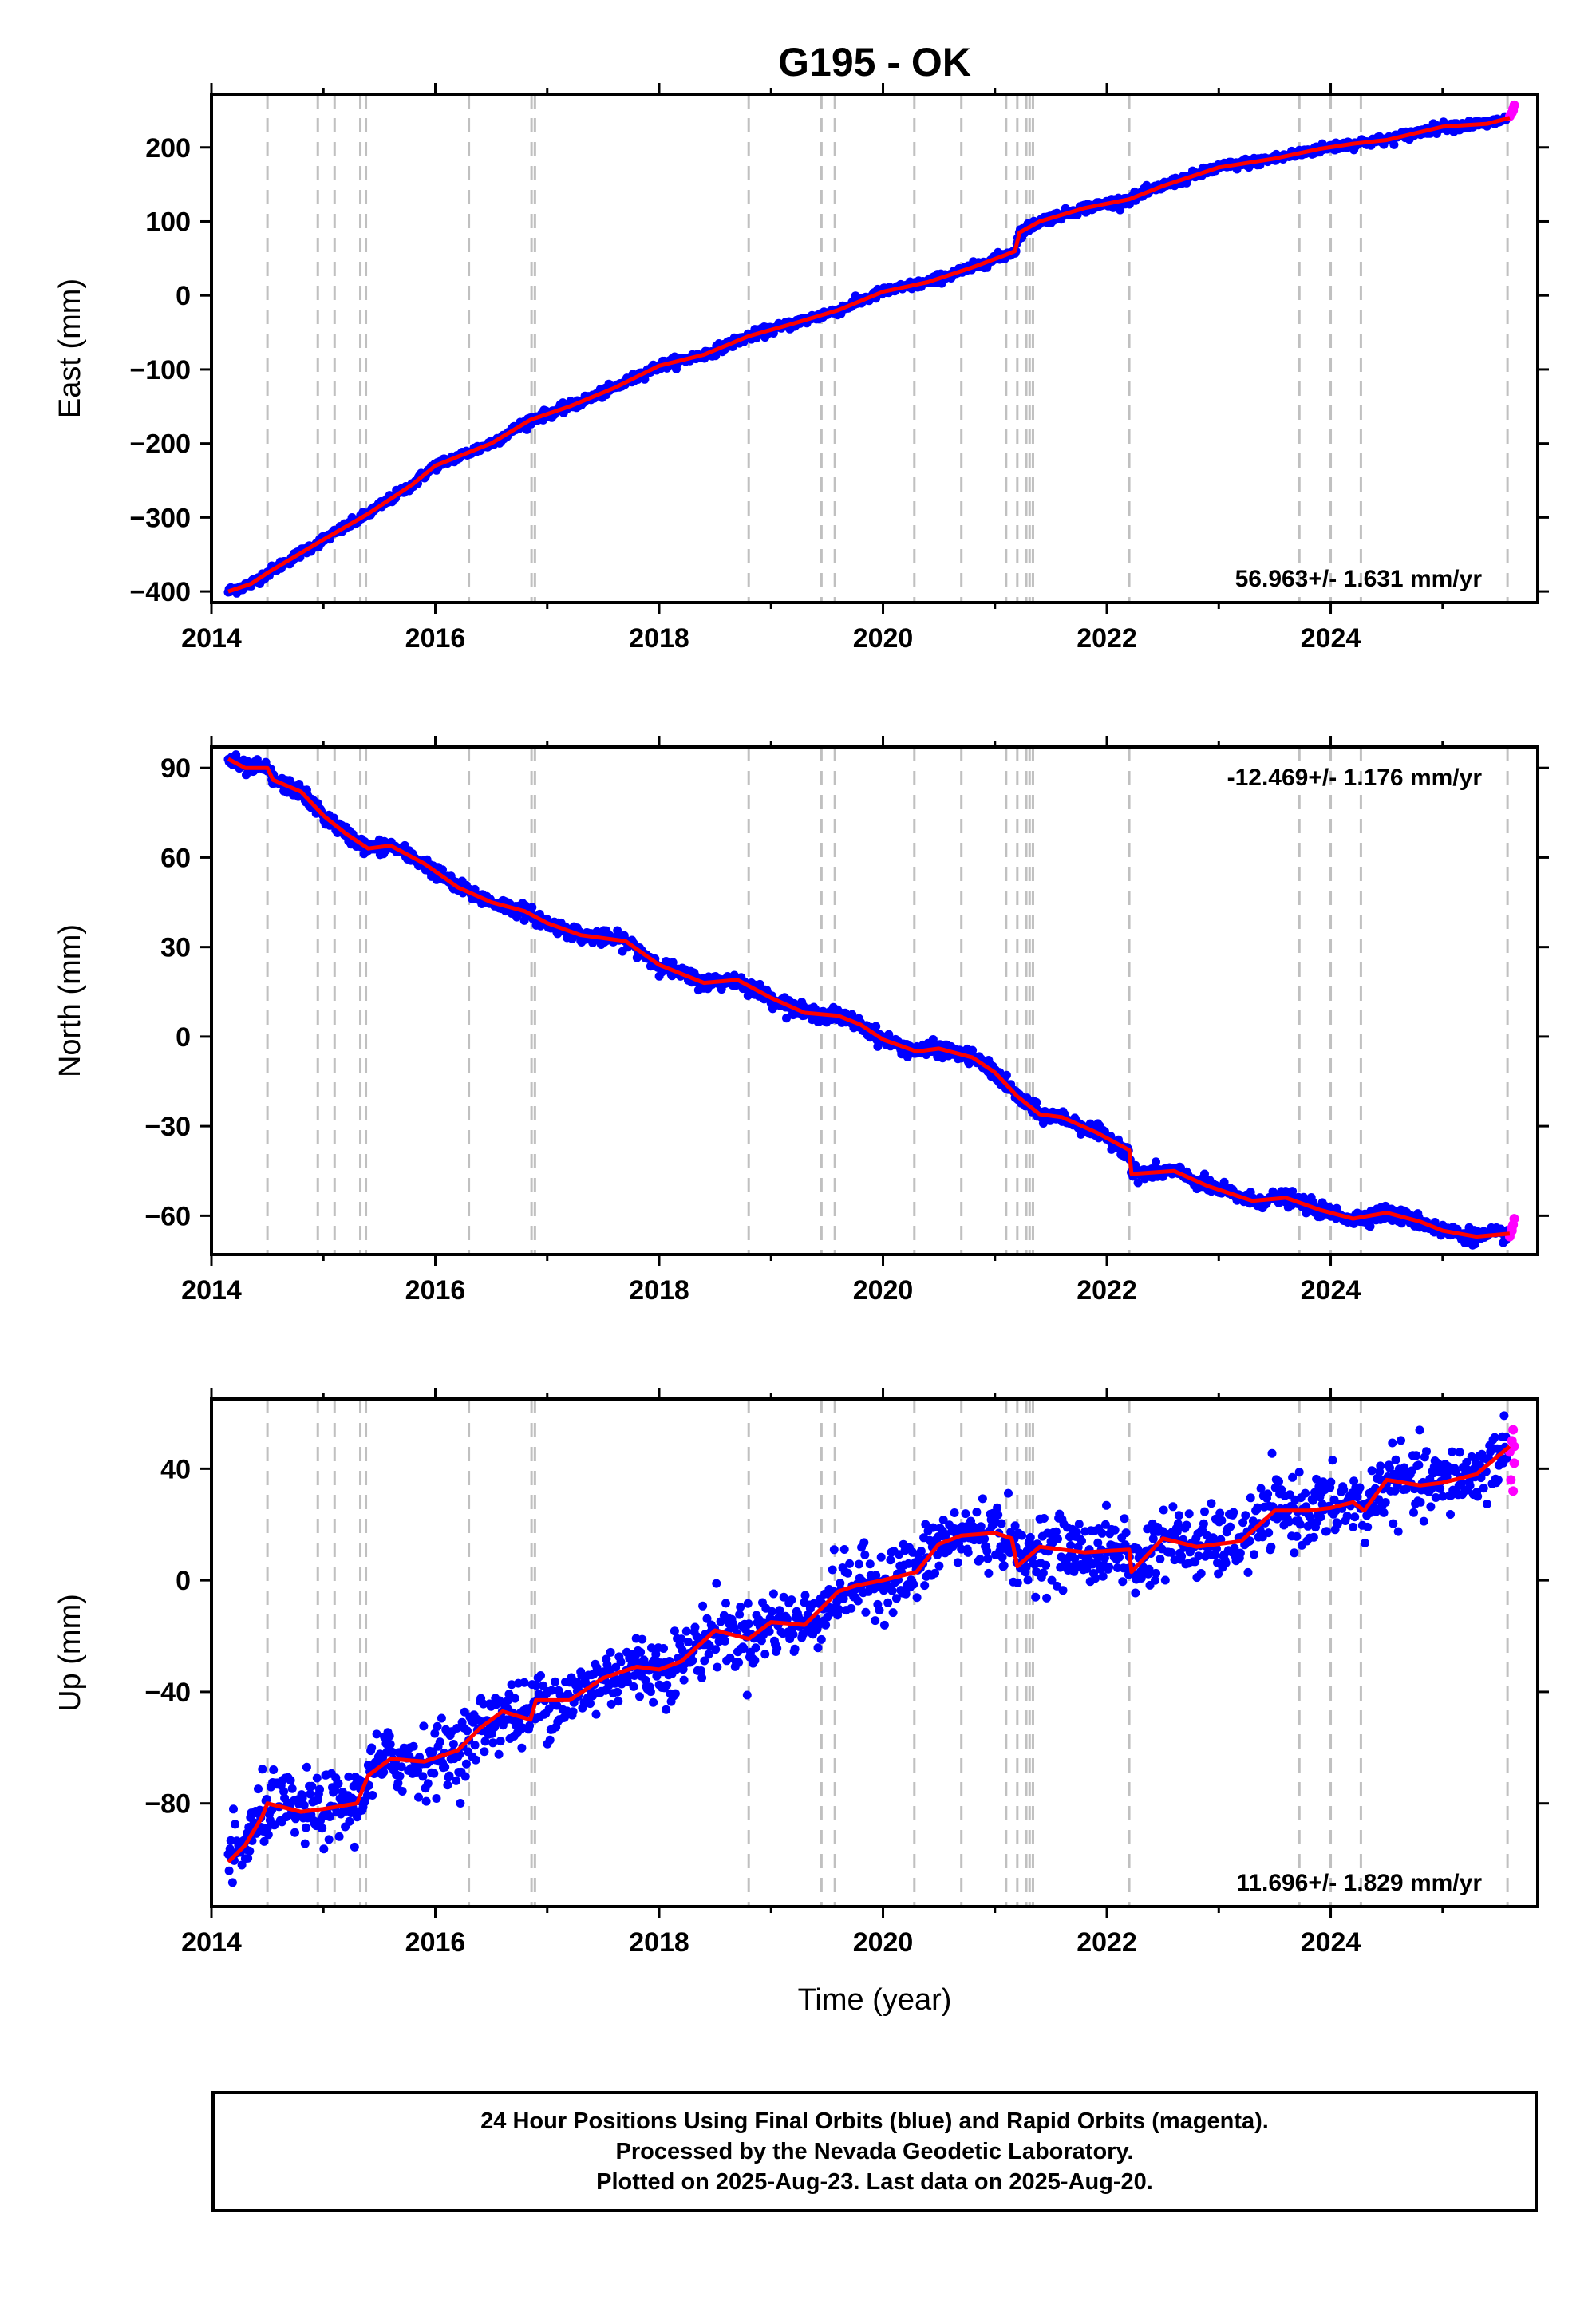 The image size is (1596, 2316). What do you see at coordinates (1513, 1430) in the screenshot?
I see `rapid-point` at bounding box center [1513, 1430].